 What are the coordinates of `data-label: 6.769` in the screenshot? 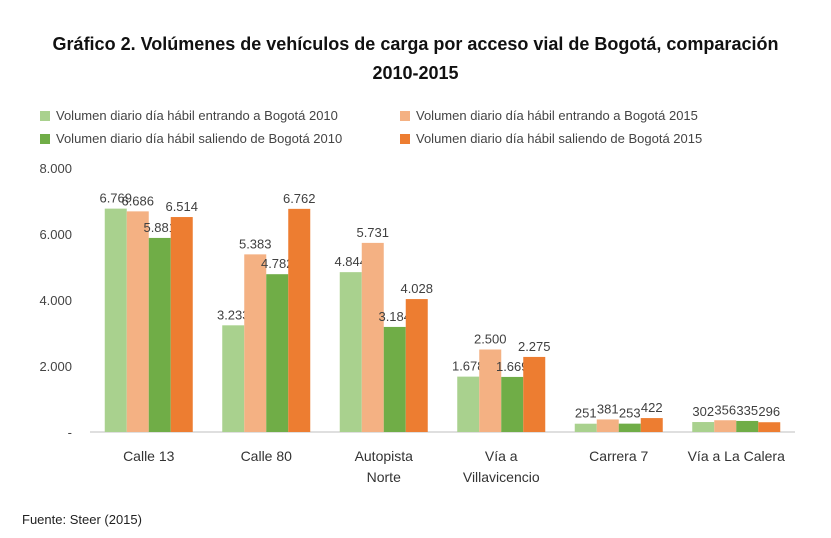 It's located at (115, 198).